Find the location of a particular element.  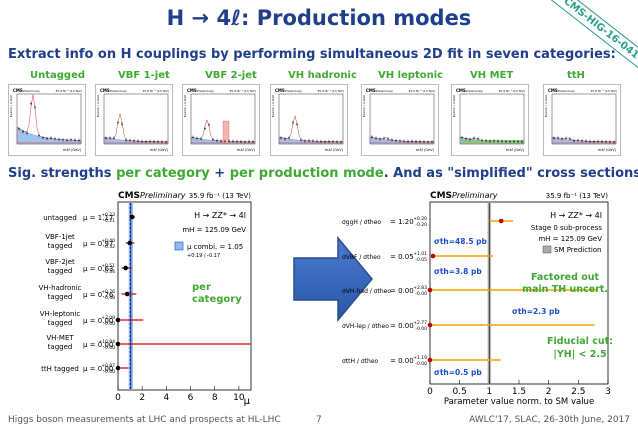

category-mu-error-up: +0.51 is located at coordinates (108, 266).